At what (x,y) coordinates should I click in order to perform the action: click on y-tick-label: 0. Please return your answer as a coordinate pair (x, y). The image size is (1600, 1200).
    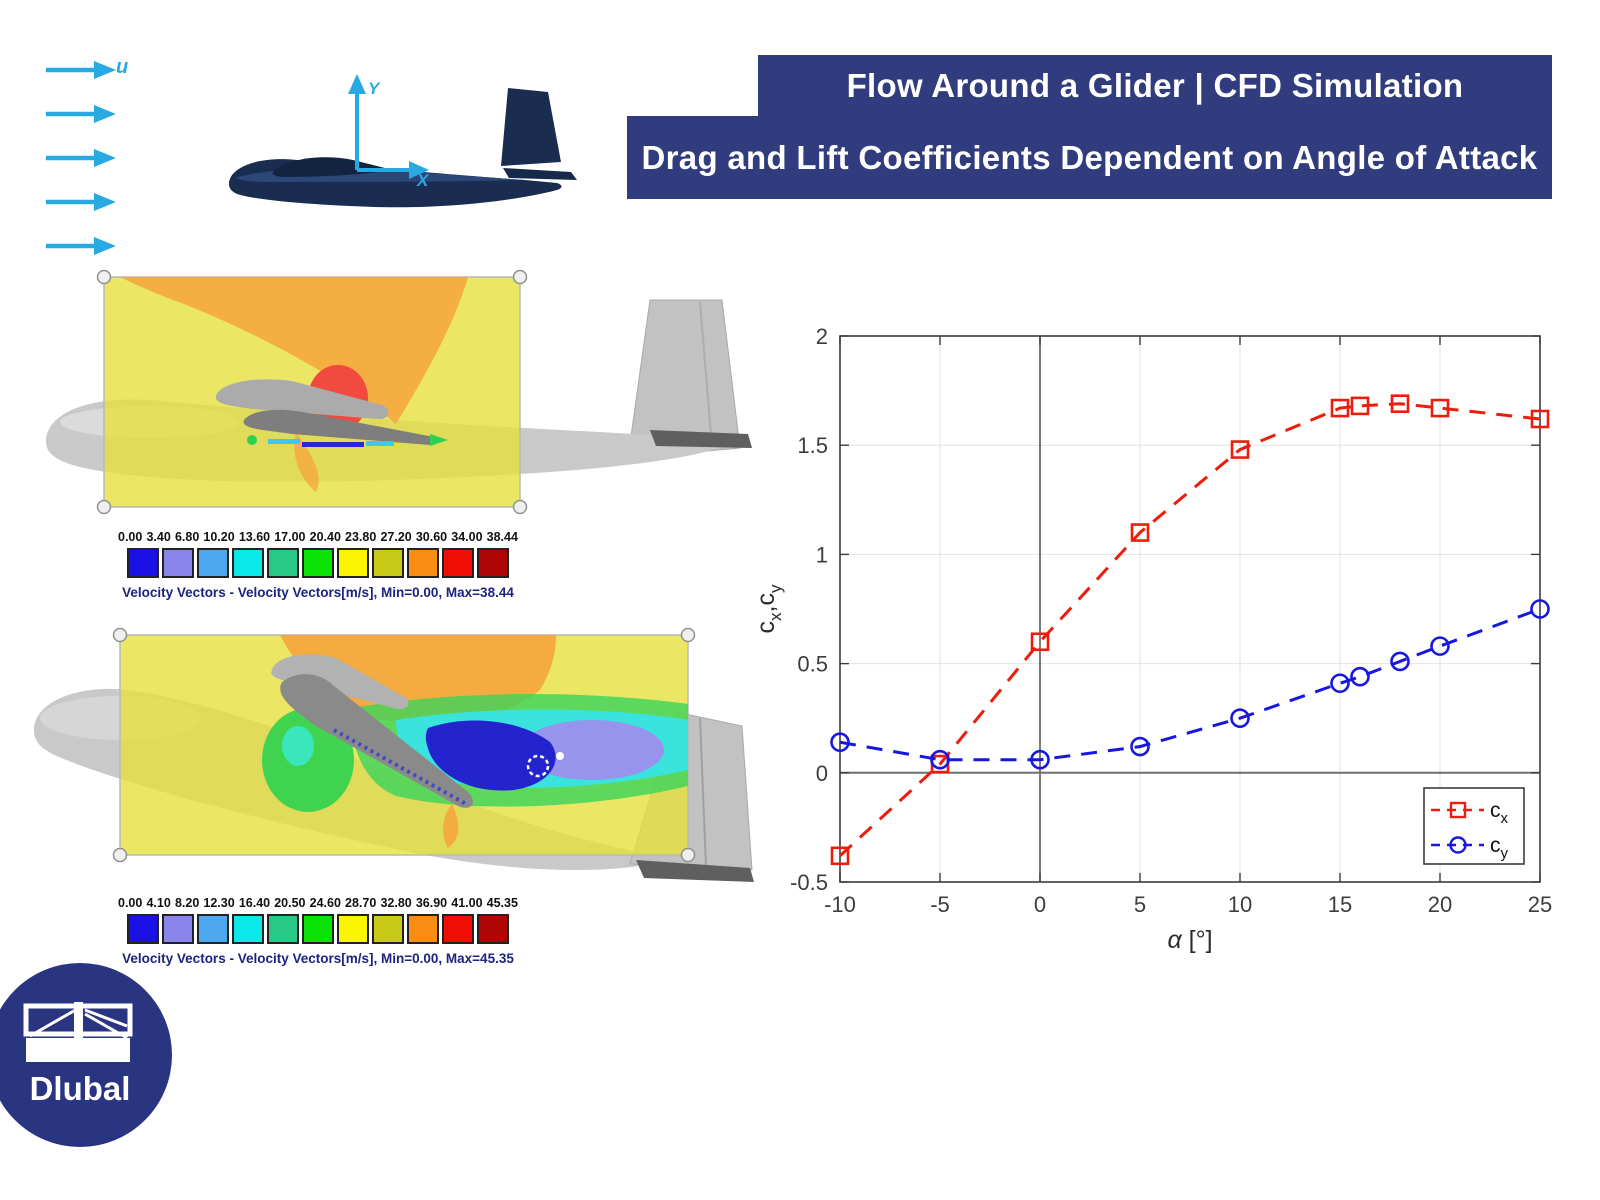
    Looking at the image, I should click on (822, 773).